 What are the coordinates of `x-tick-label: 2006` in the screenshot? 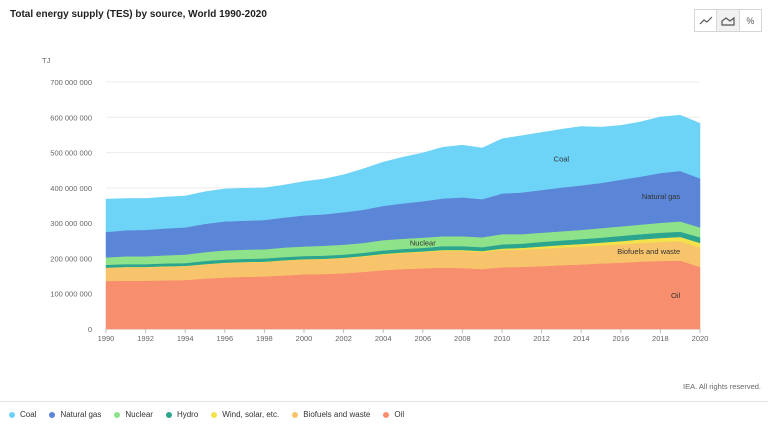 It's located at (422, 338).